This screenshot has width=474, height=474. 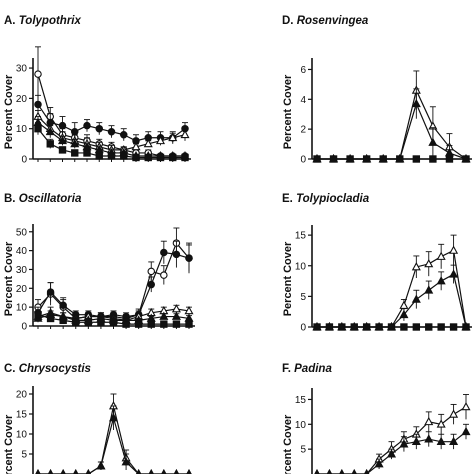 What do you see at coordinates (22, 270) in the screenshot?
I see `y-tick-label: 30` at bounding box center [22, 270].